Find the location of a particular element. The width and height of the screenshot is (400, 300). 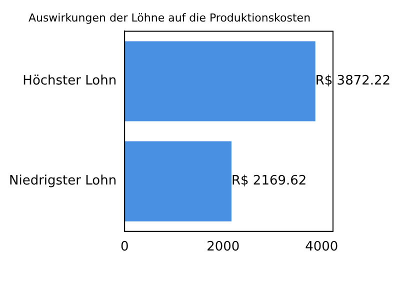

chart-title: Auswirkungen der Löhne auf die Produktionskosten is located at coordinates (169, 17).